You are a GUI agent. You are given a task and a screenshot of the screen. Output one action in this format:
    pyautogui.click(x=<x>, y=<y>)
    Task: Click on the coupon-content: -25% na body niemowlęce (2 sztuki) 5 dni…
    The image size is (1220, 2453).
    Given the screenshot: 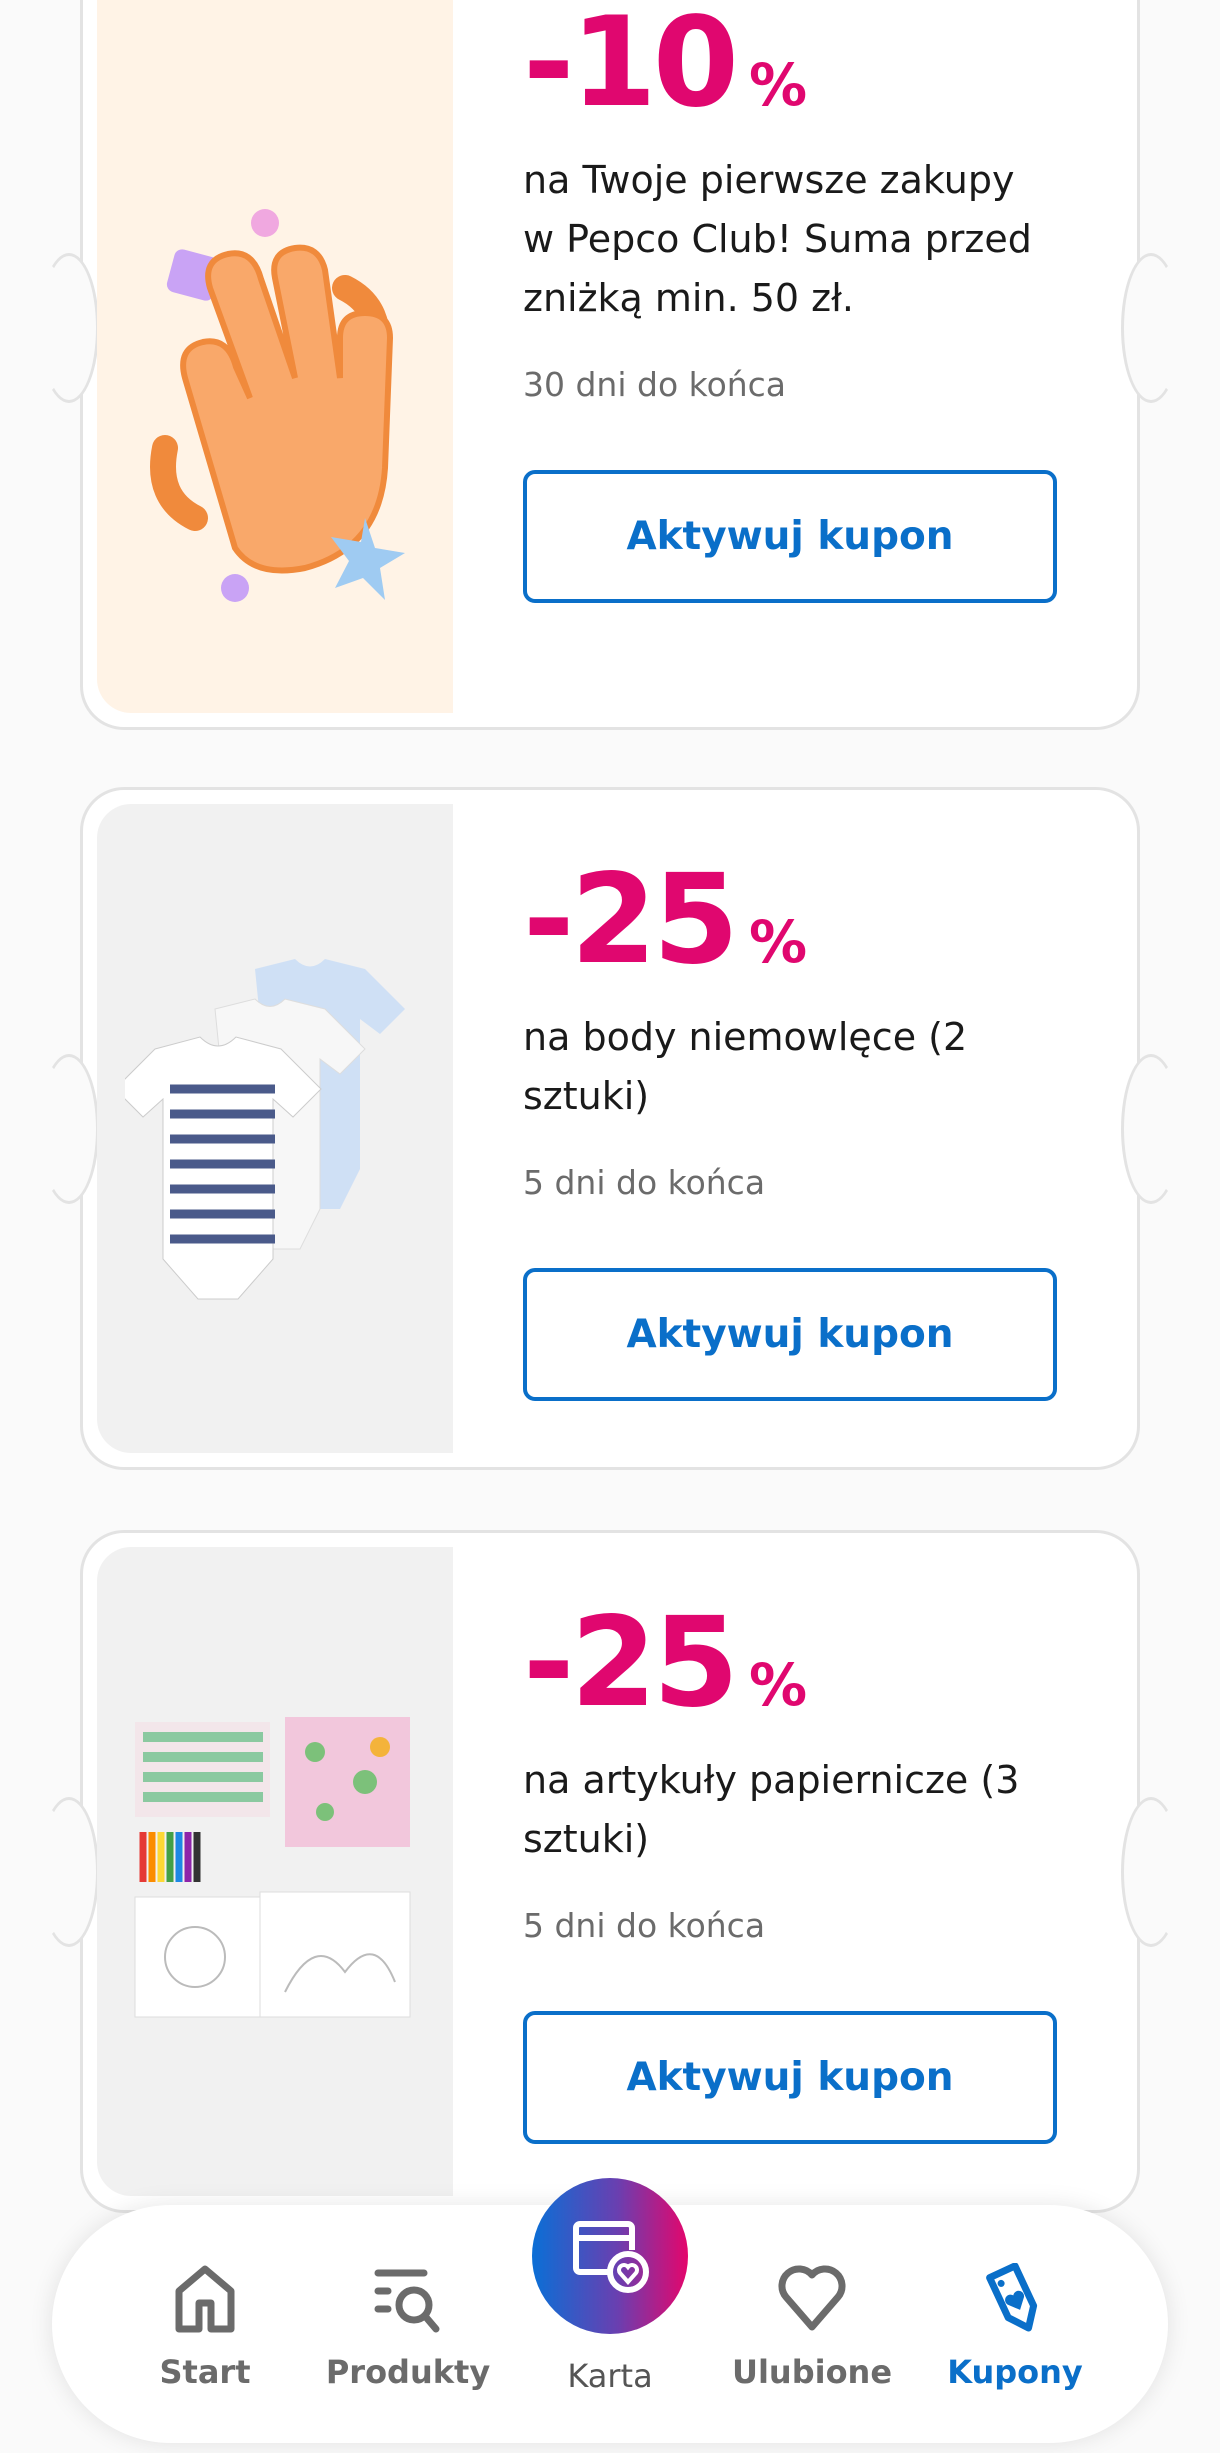 What is the action you would take?
    pyautogui.click(x=790, y=1125)
    